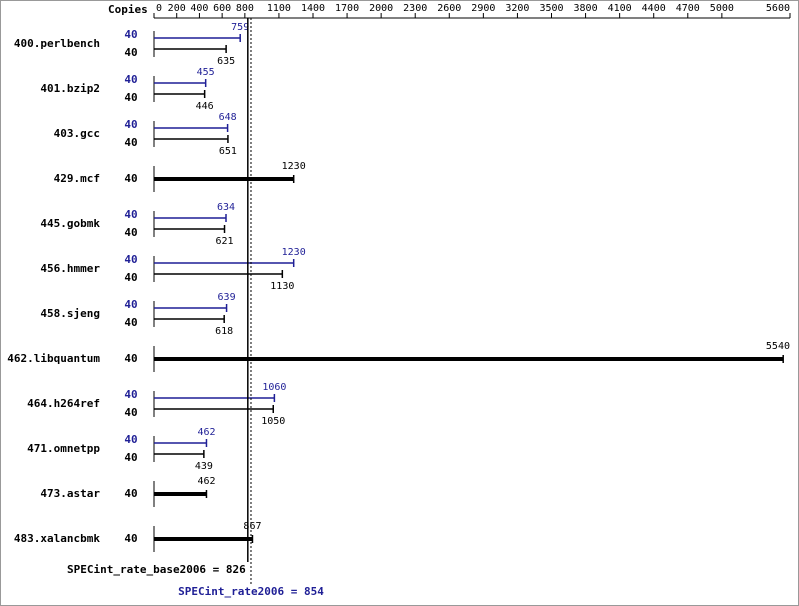 The image size is (799, 606). Describe the element at coordinates (177, 8) in the screenshot. I see `x-tick-label: 200` at that location.